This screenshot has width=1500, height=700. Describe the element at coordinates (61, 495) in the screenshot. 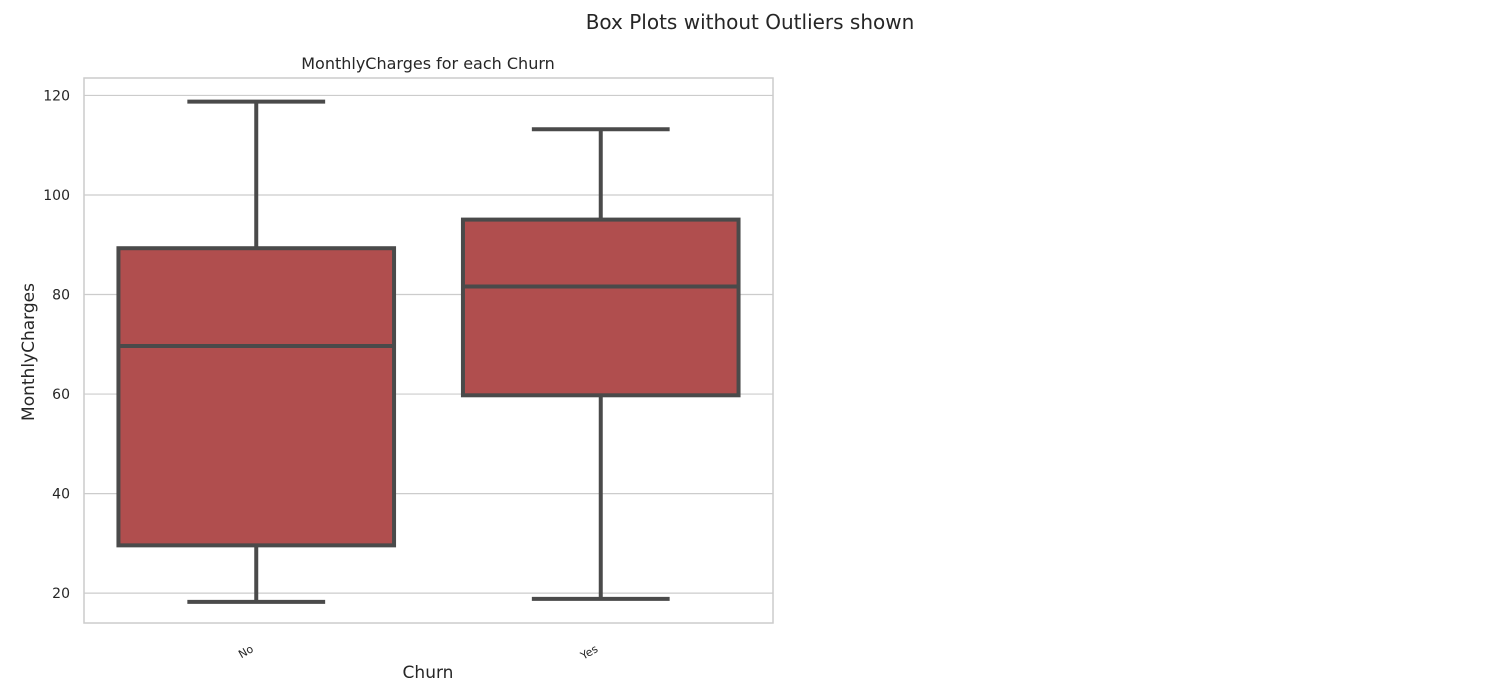

I see `y-tick-label-40: 40` at that location.